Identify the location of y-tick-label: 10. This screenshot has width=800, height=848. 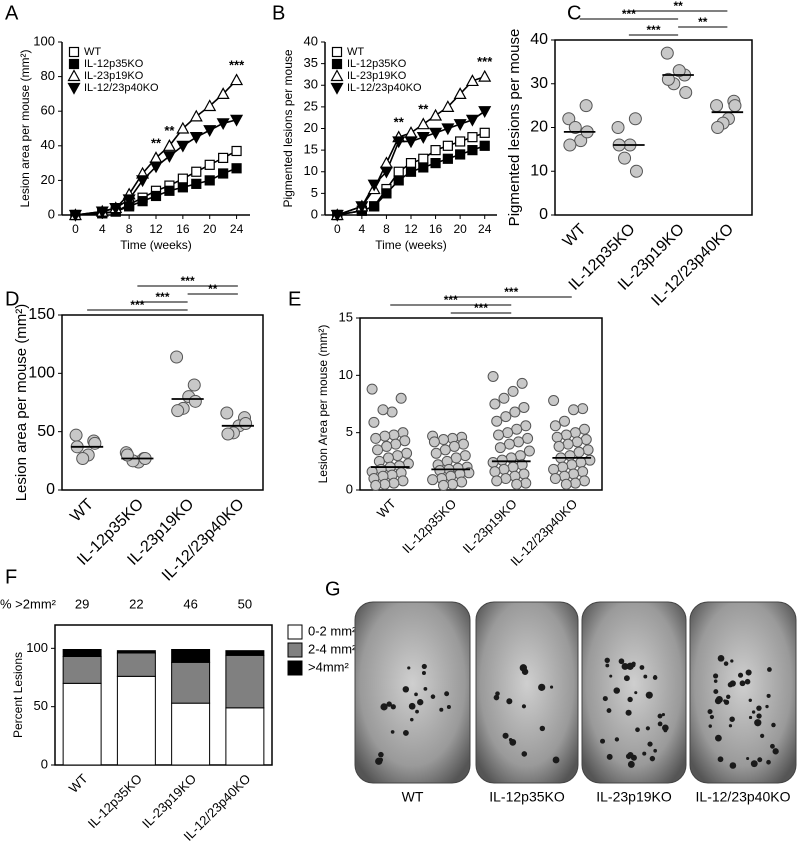
(311, 170).